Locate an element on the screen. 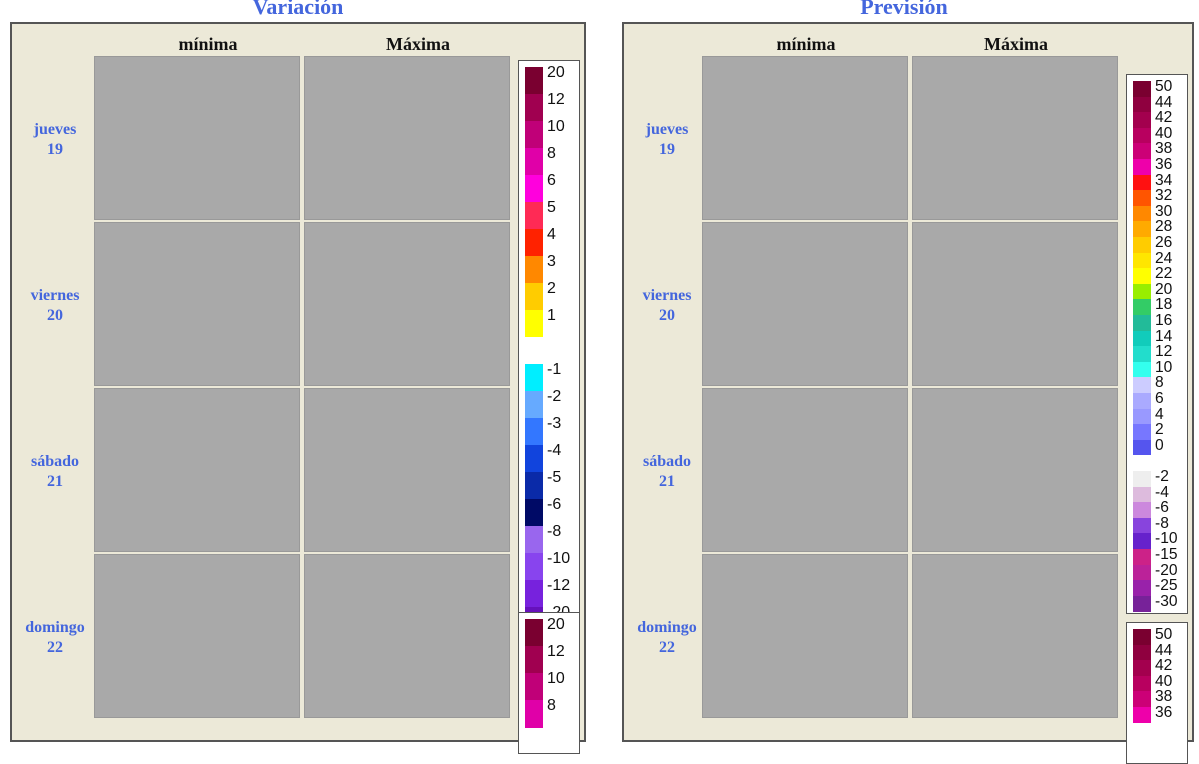 The image size is (1199, 764). variacion-day-label: sábado 21 is located at coordinates (55, 471).